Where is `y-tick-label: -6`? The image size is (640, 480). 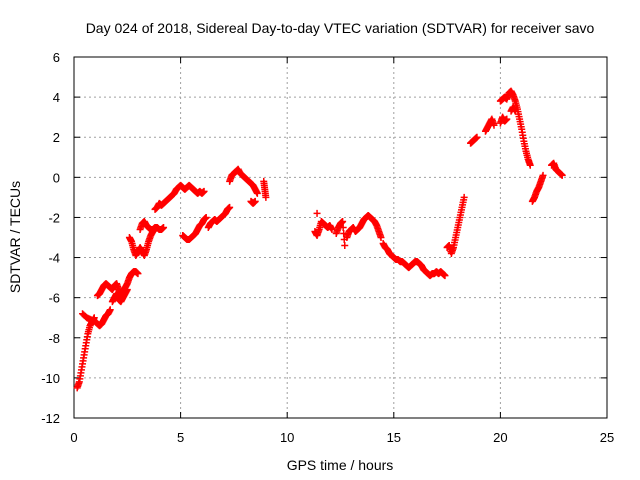
y-tick-label: -6 is located at coordinates (54, 298).